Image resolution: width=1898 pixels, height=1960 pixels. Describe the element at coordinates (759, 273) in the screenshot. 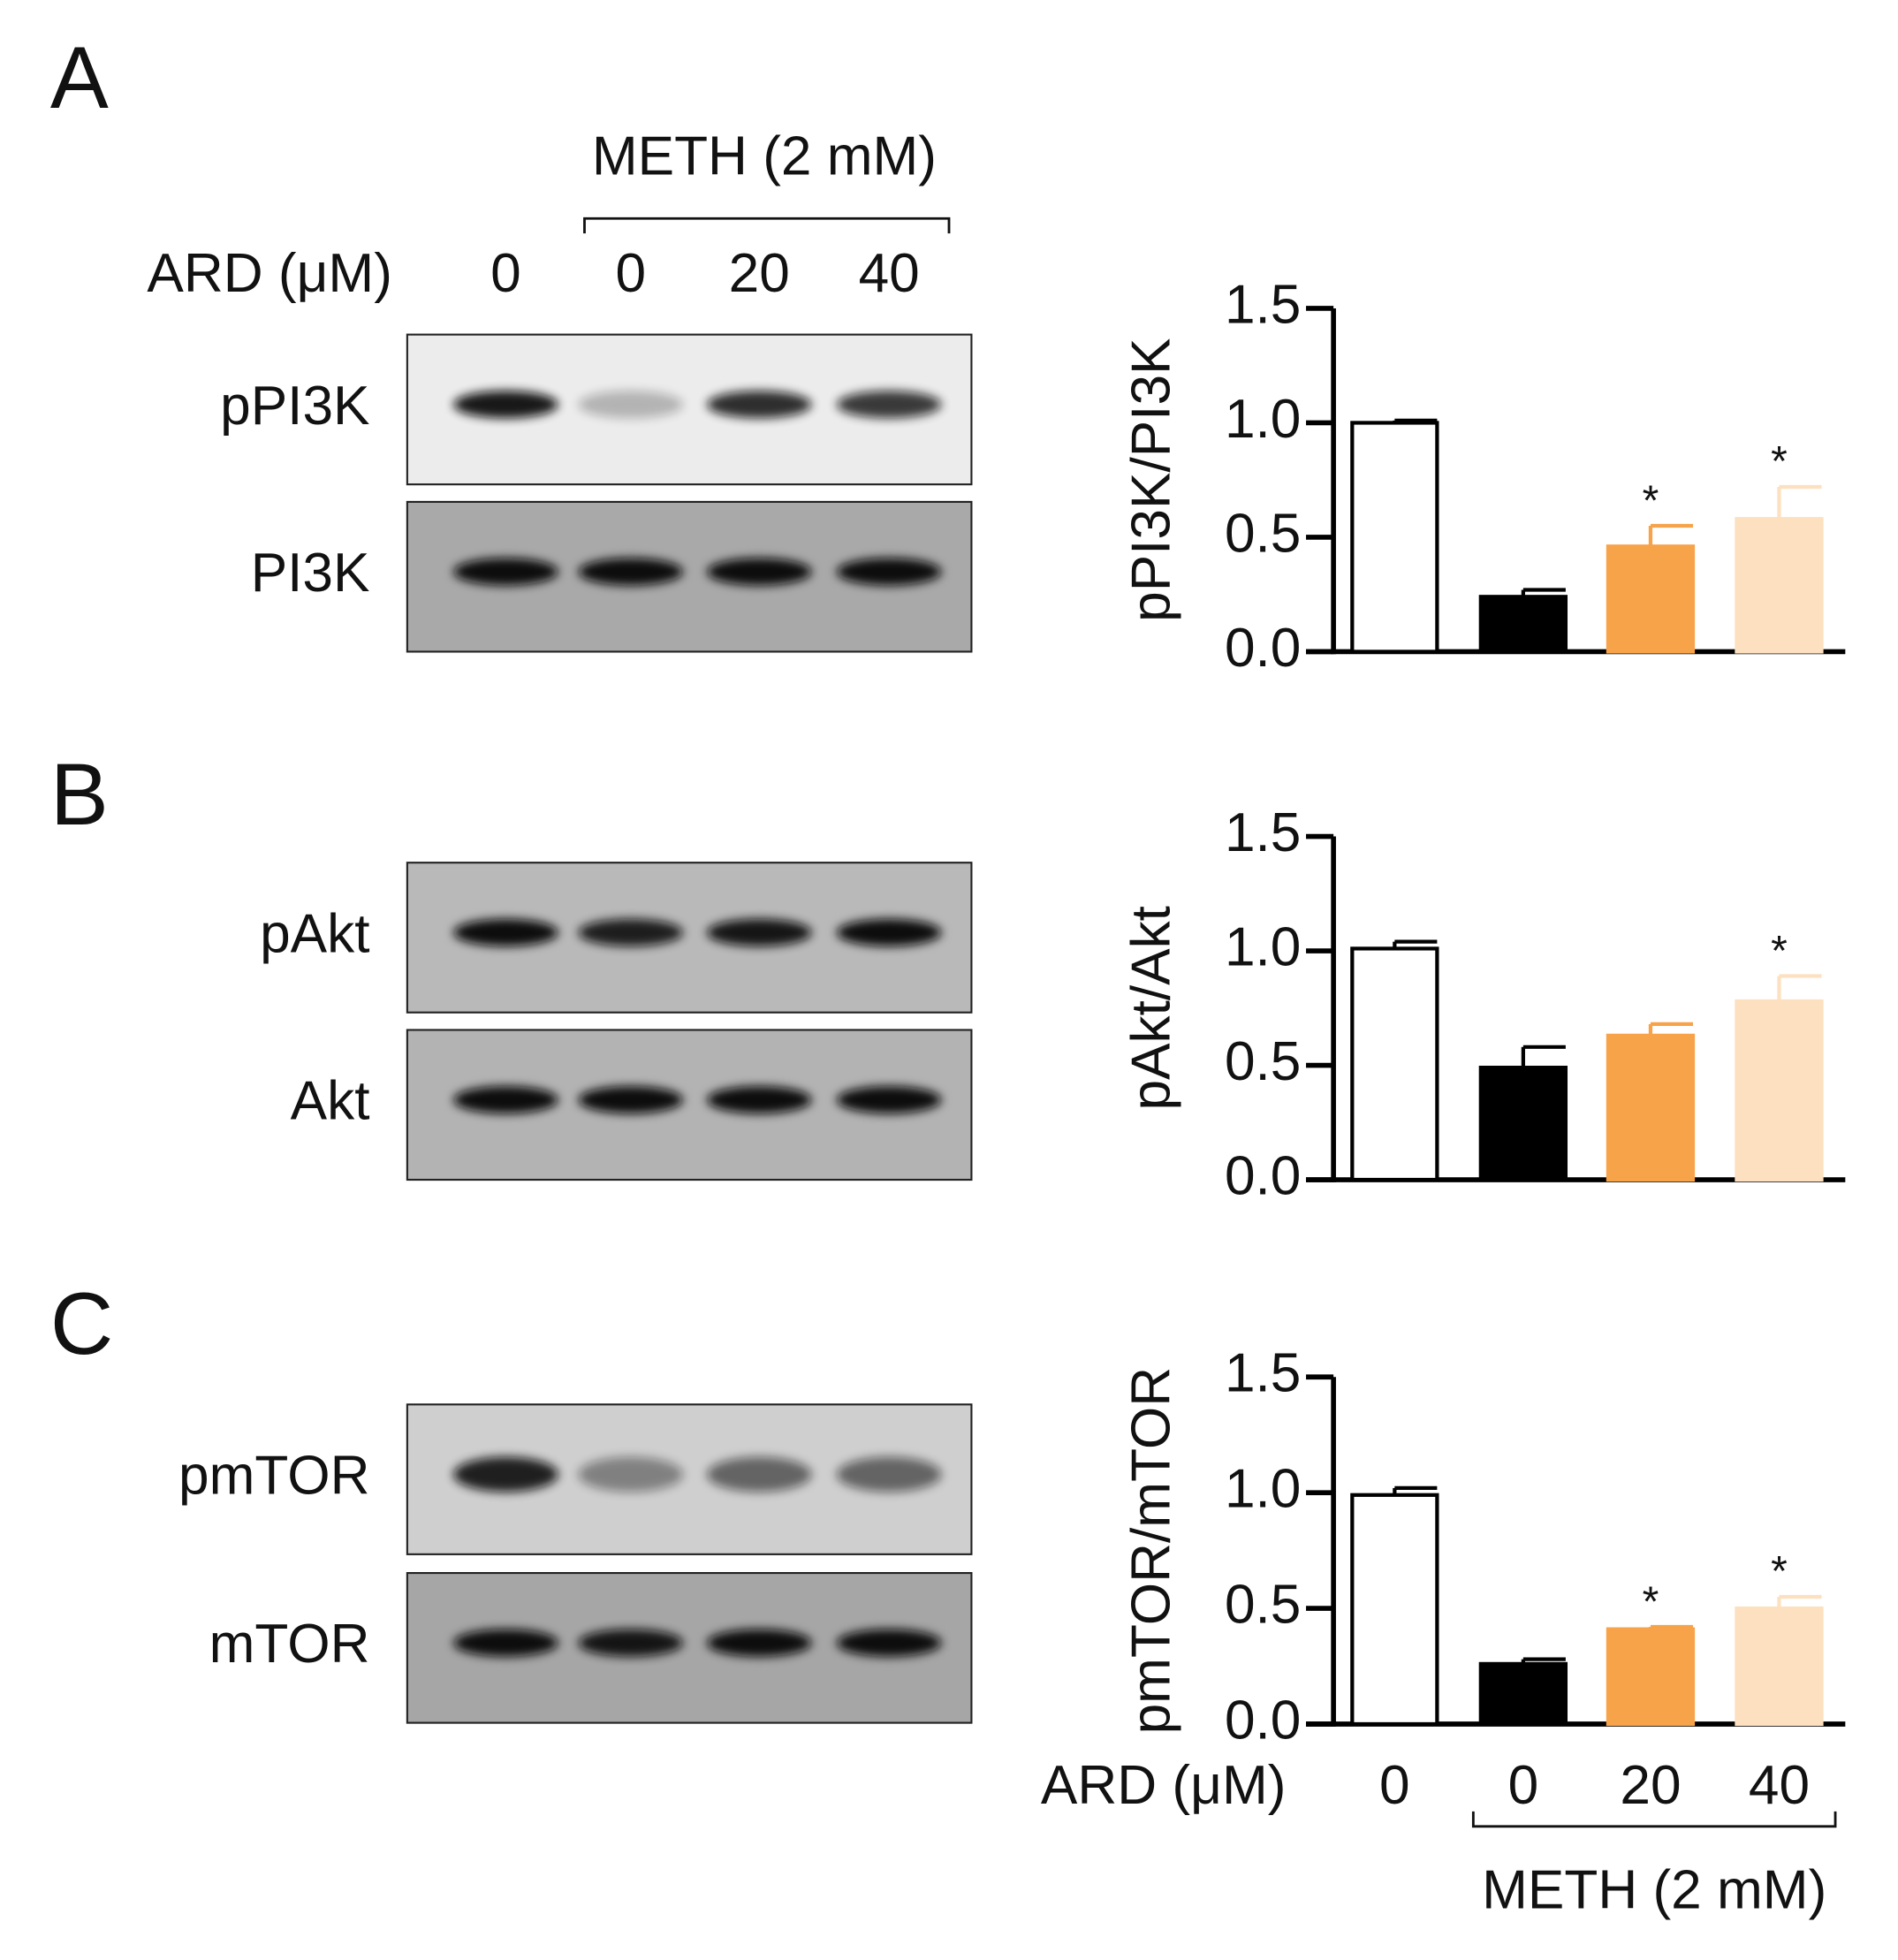

I see `dose: 20` at that location.